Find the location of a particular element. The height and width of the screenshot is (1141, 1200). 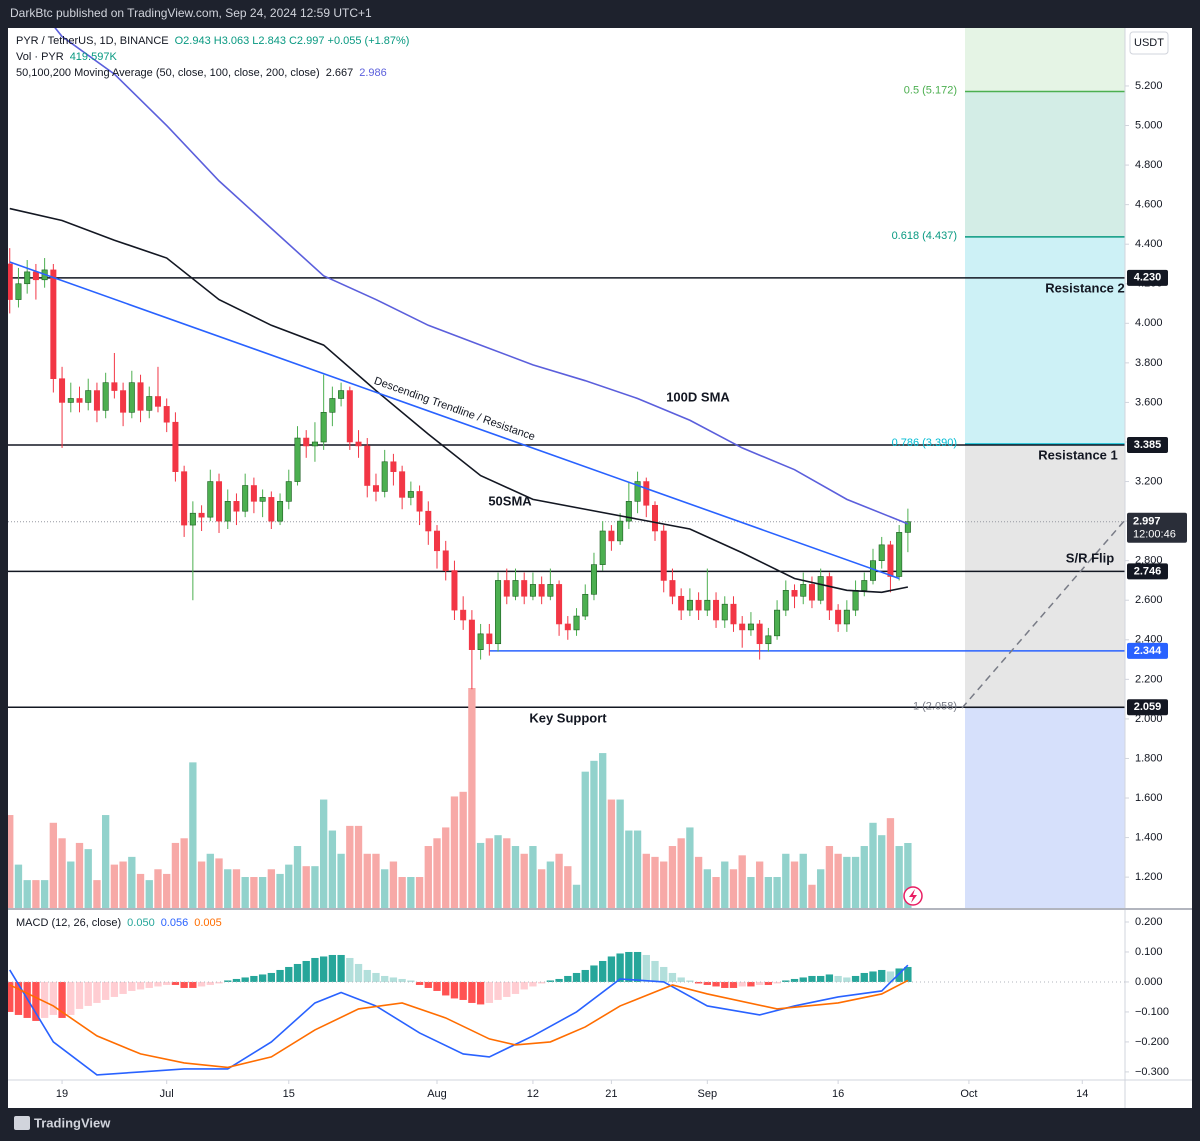

annotation: Resistance 2 is located at coordinates (1085, 287).